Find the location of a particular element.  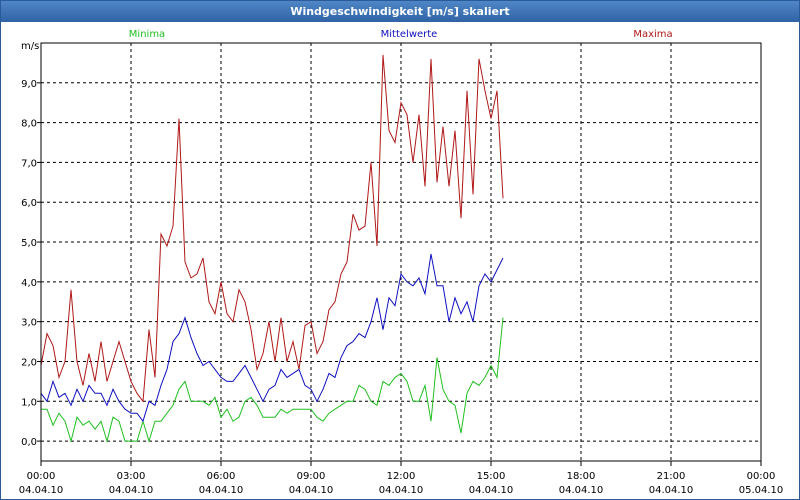

y-axis-label: m/s is located at coordinates (30, 46).